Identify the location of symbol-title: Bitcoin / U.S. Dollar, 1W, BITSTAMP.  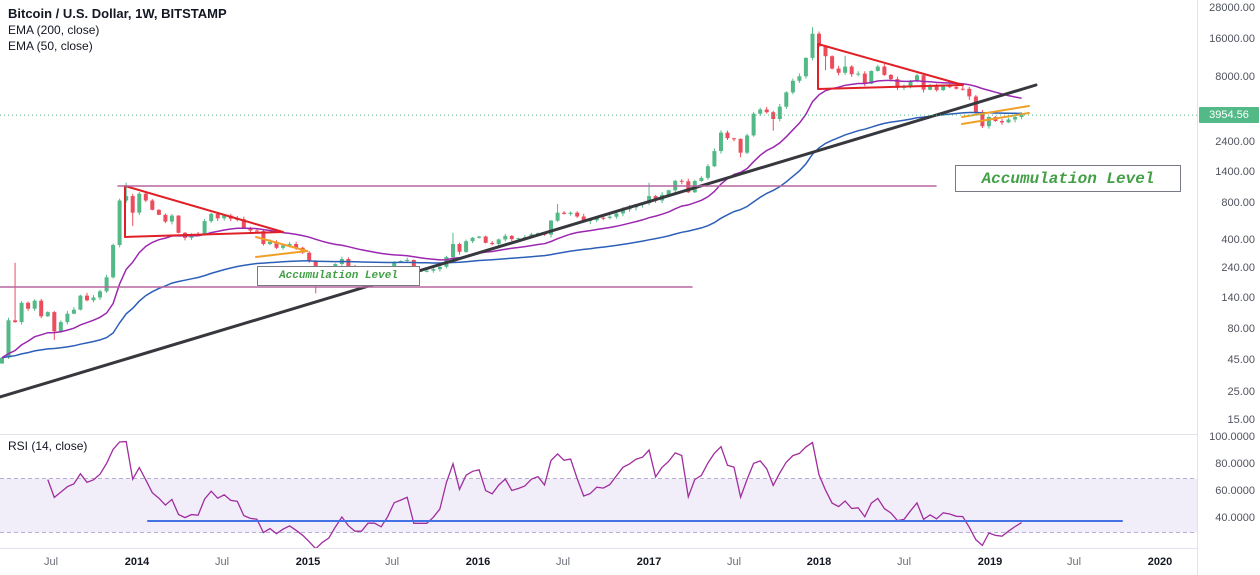
(117, 13).